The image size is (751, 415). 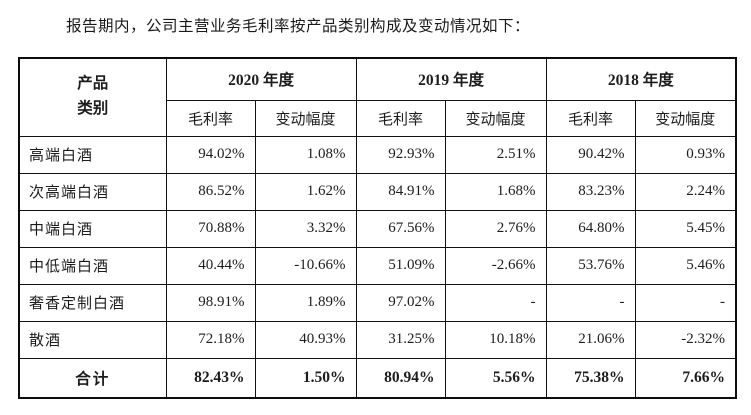 What do you see at coordinates (92, 302) in the screenshot?
I see `category-cell: 奢香定制白酒` at bounding box center [92, 302].